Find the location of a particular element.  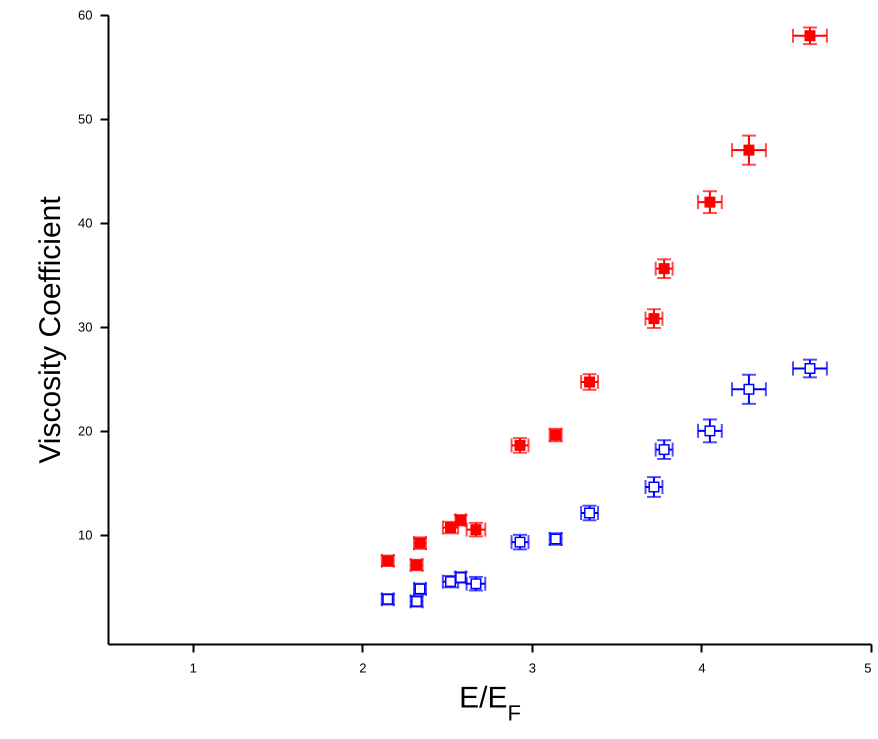

y-tick-label: 60 is located at coordinates (85, 15).